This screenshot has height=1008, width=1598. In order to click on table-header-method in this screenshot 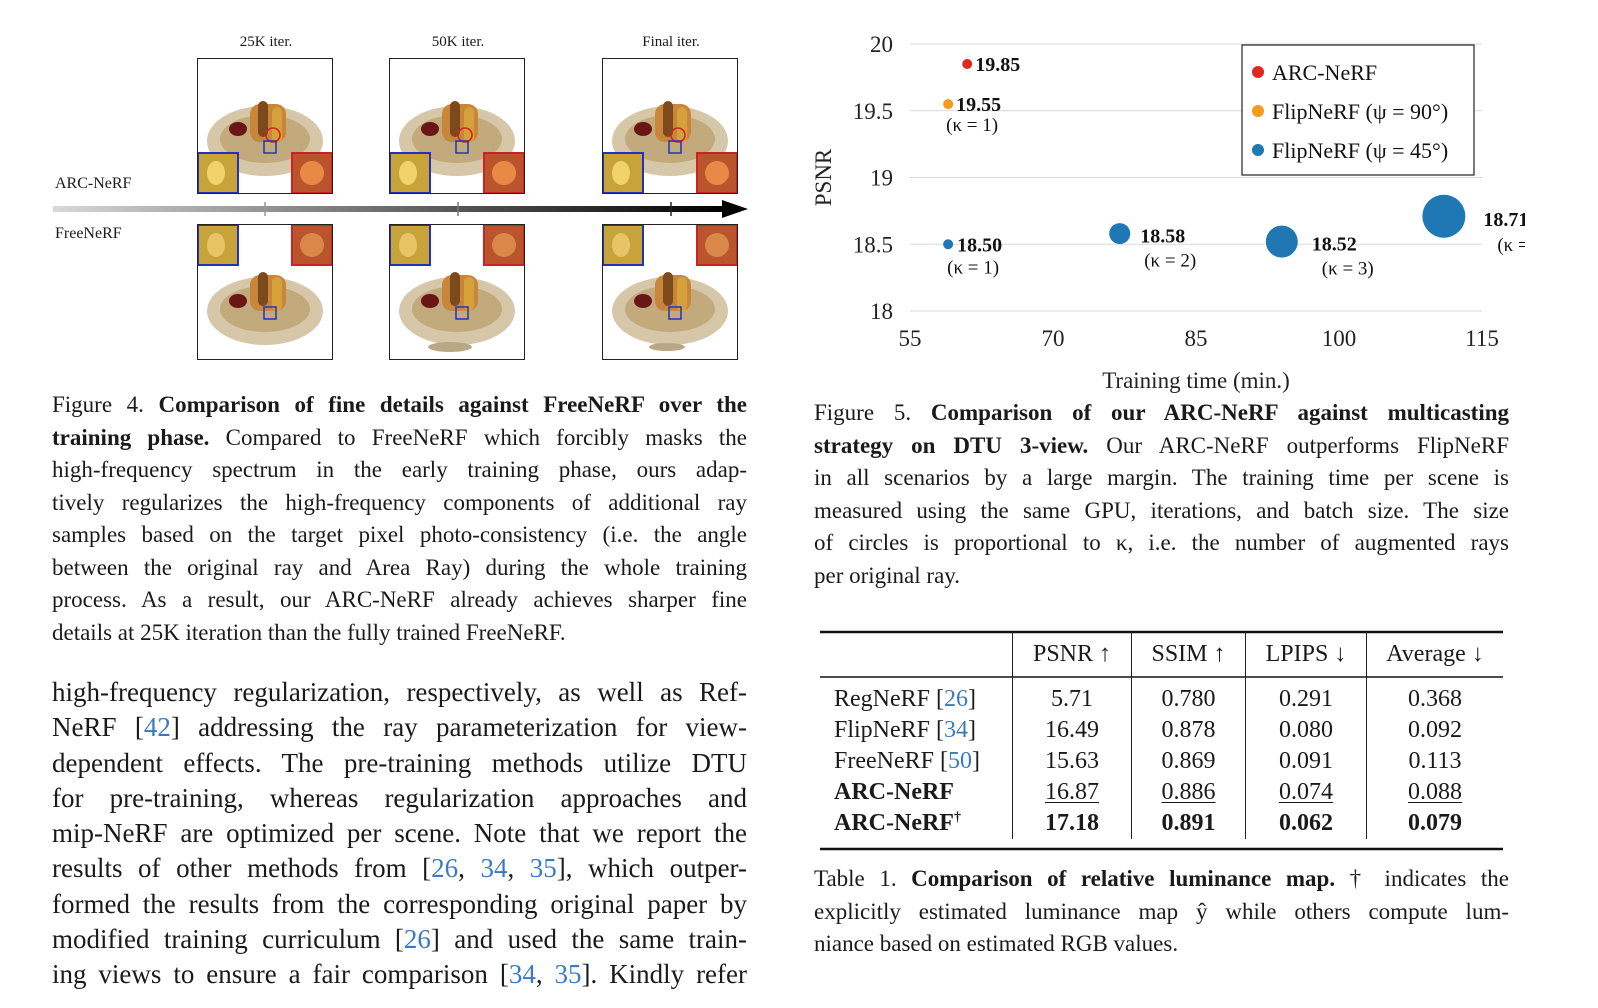, I will do `click(916, 654)`.